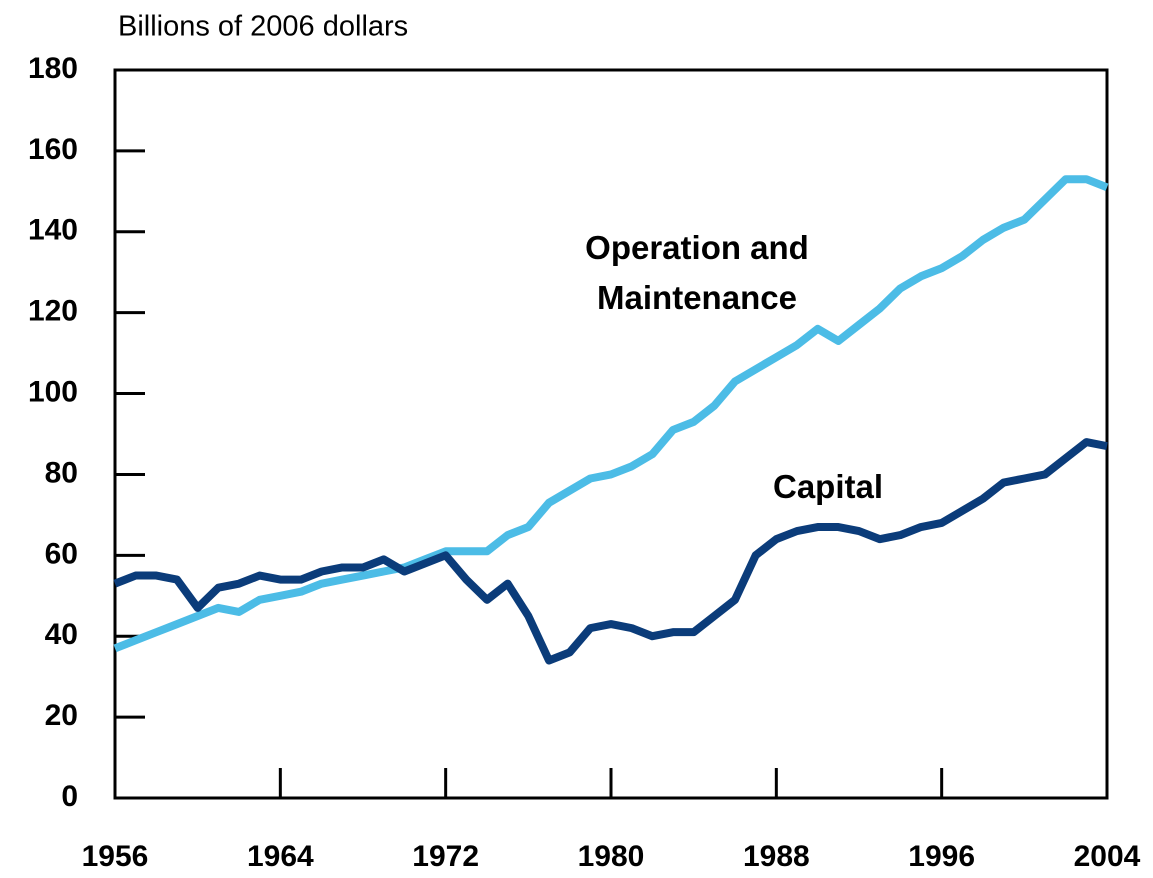  I want to click on x-tick-label: 1956, so click(115, 856).